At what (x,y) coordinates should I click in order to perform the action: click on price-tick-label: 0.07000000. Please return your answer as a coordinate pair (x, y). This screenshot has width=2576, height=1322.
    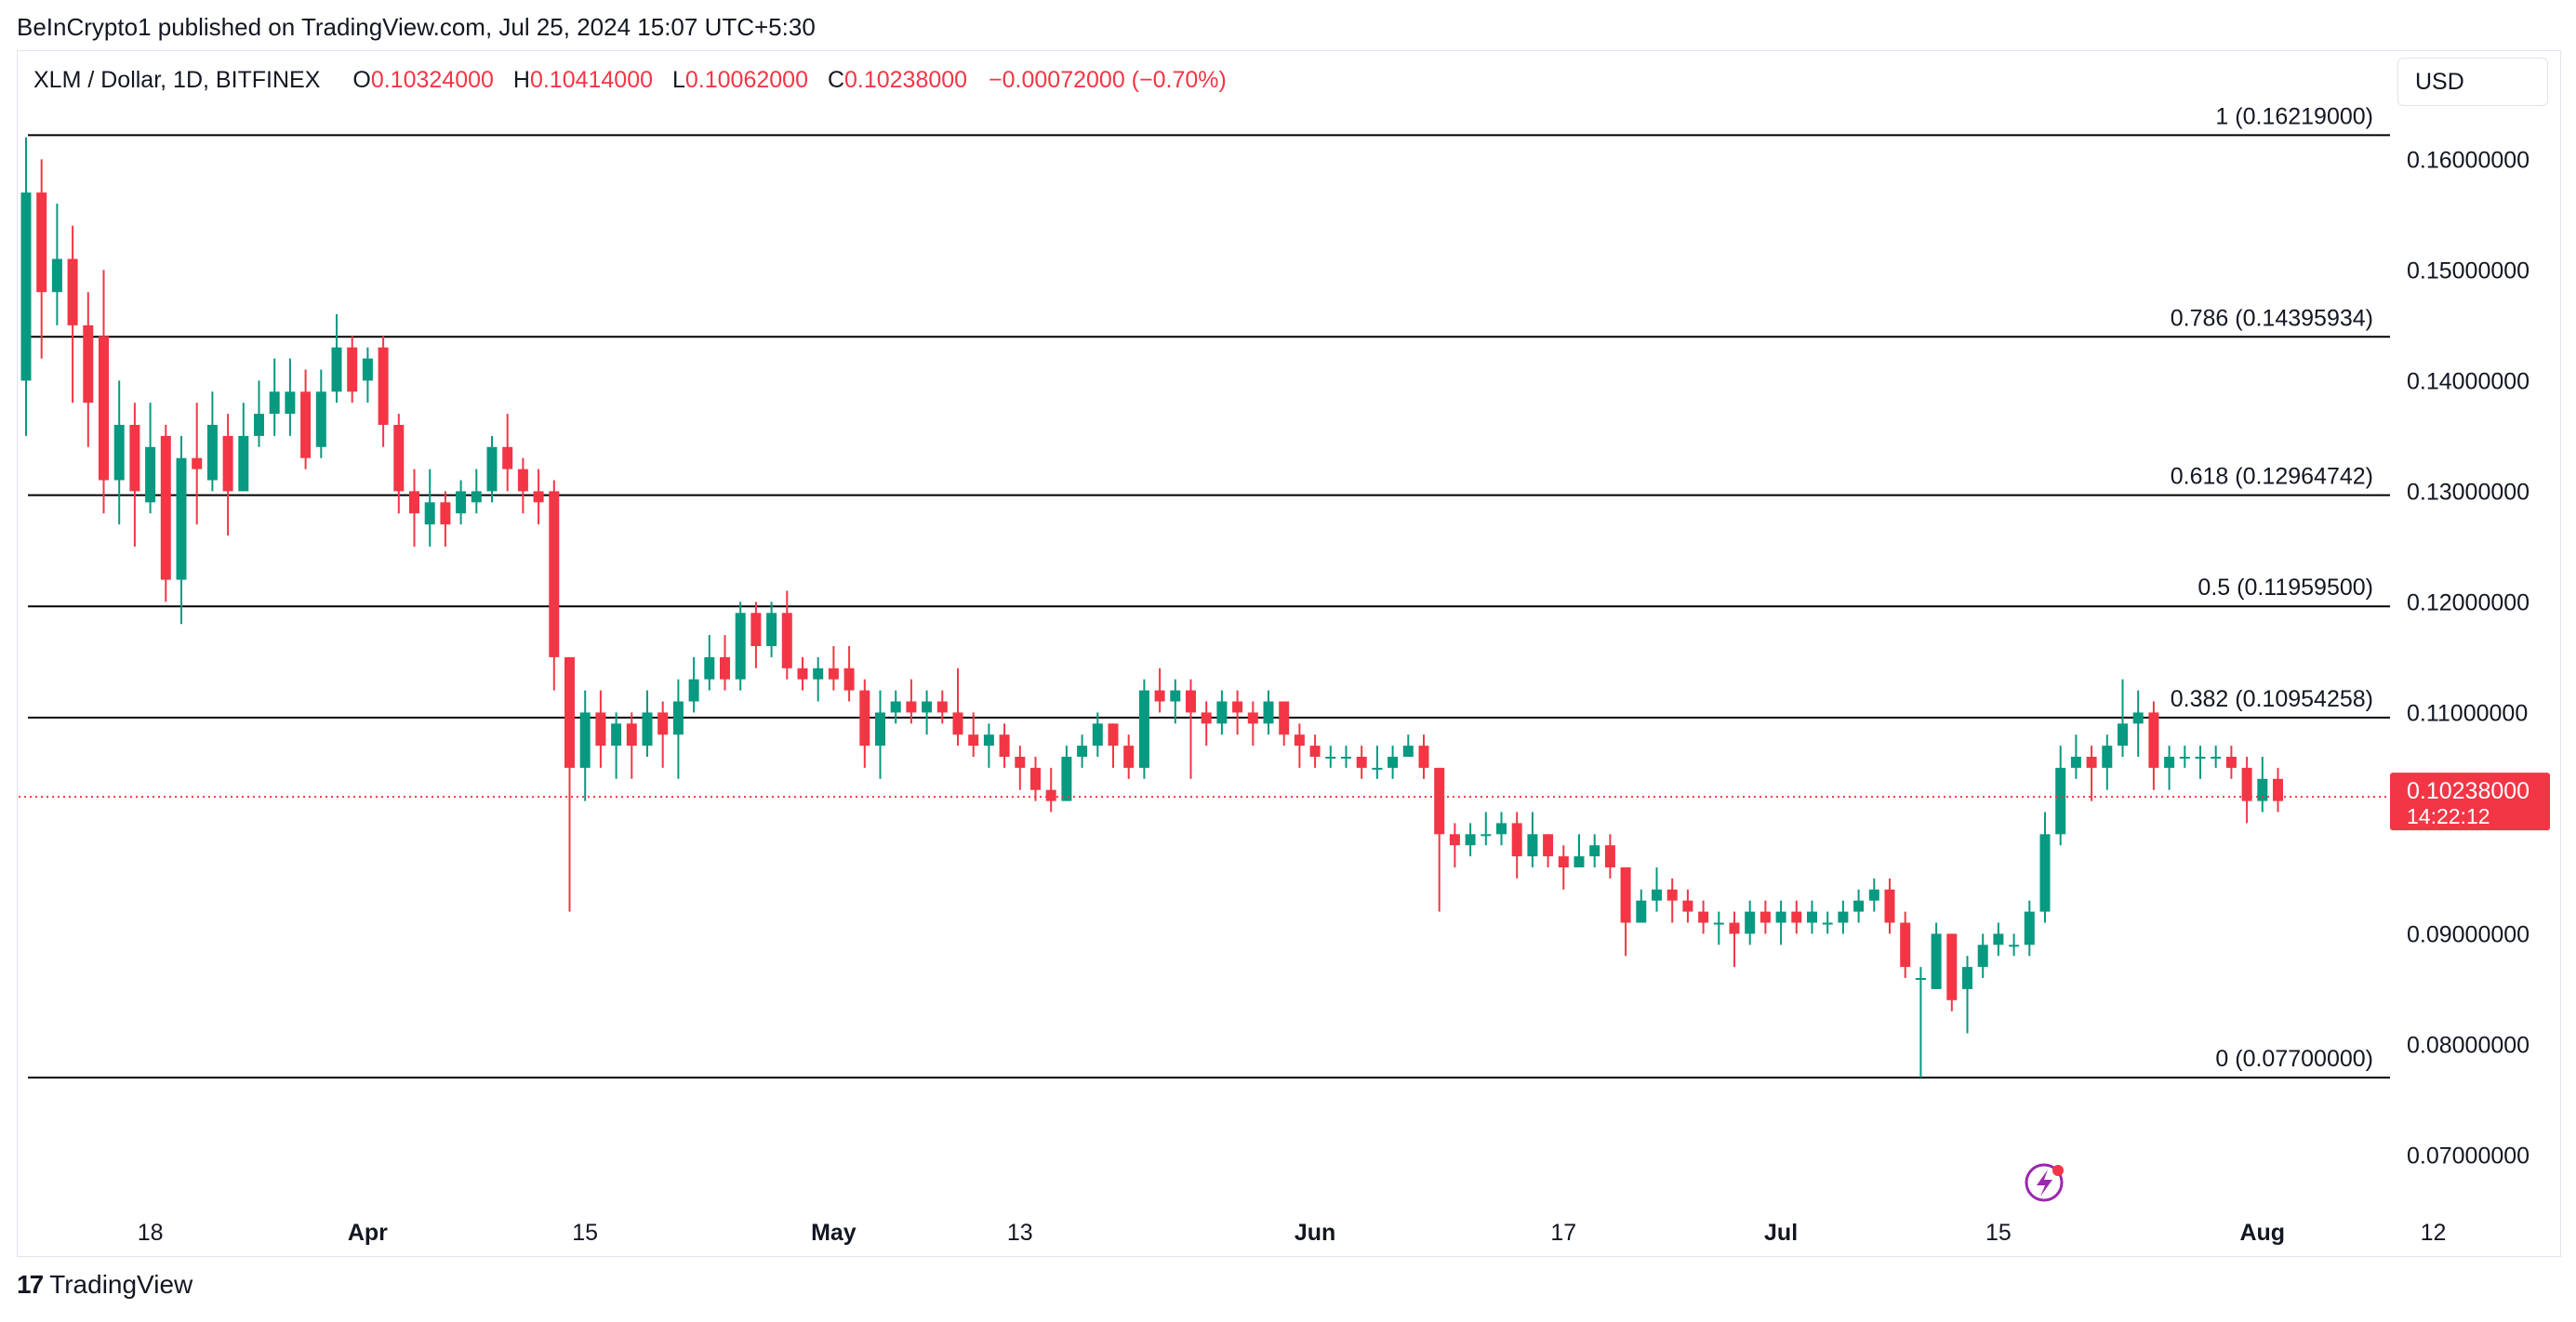
    Looking at the image, I should click on (2468, 1156).